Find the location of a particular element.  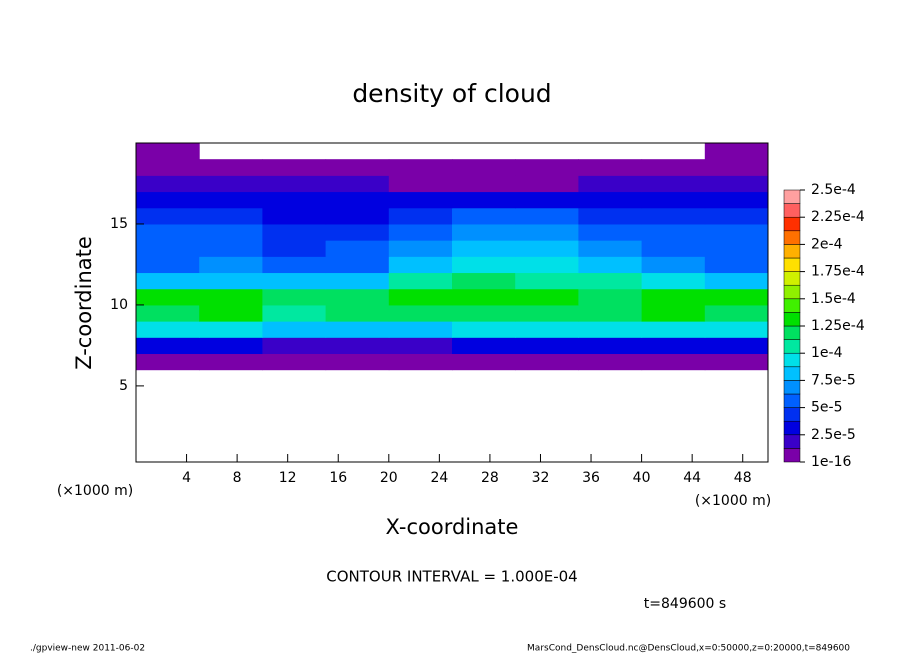

x-tick-label: 8 is located at coordinates (237, 478).